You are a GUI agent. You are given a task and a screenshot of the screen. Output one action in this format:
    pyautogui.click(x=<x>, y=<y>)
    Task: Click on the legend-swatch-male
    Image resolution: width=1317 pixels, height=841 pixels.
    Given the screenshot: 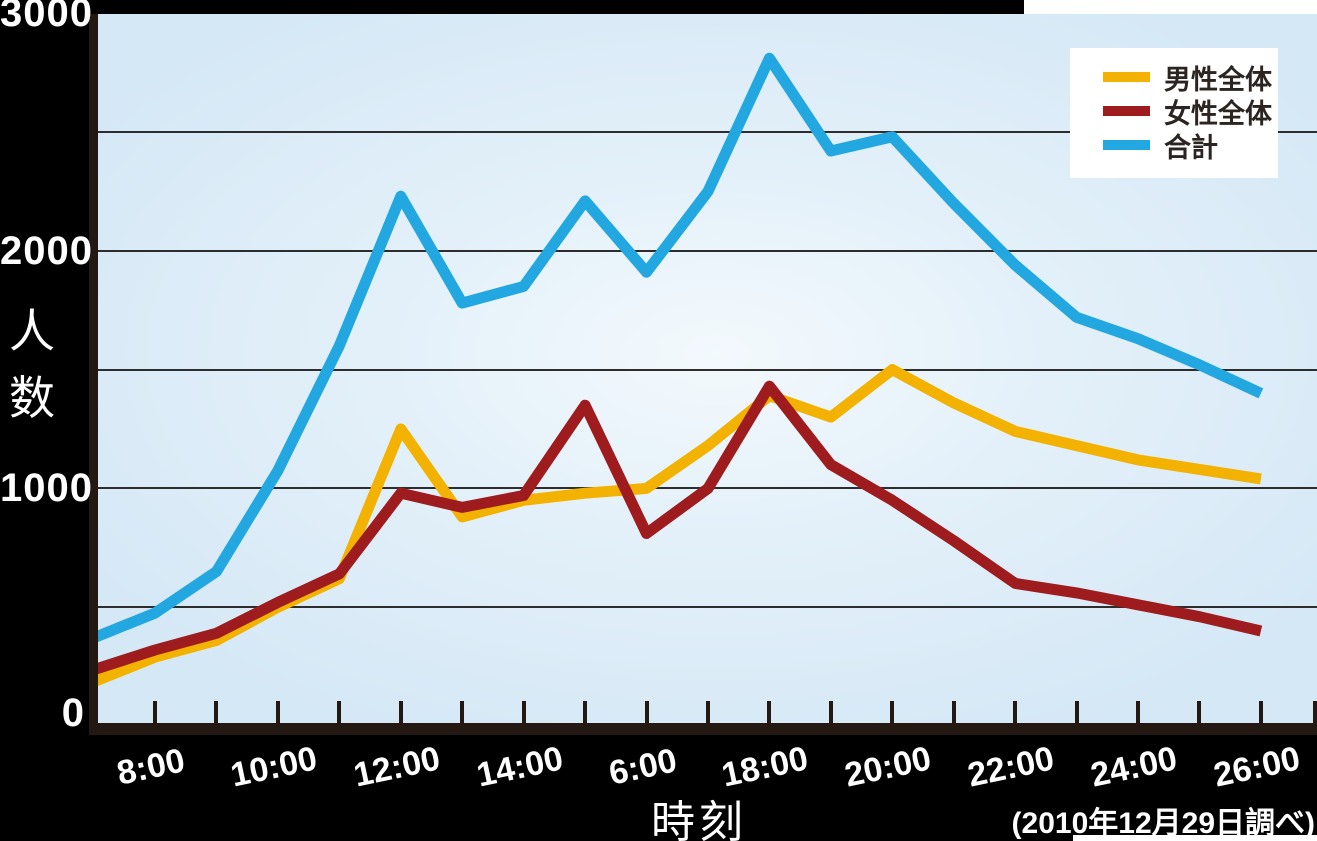 What is the action you would take?
    pyautogui.click(x=1126, y=77)
    